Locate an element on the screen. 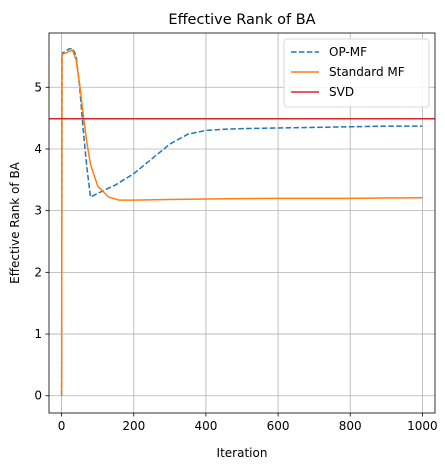 The image size is (445, 470). y-tick-label: 3 is located at coordinates (38, 211).